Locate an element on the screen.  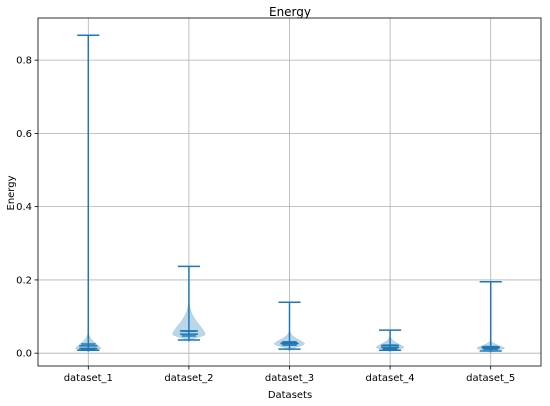
x-tick-label: dataset_3 is located at coordinates (289, 378).